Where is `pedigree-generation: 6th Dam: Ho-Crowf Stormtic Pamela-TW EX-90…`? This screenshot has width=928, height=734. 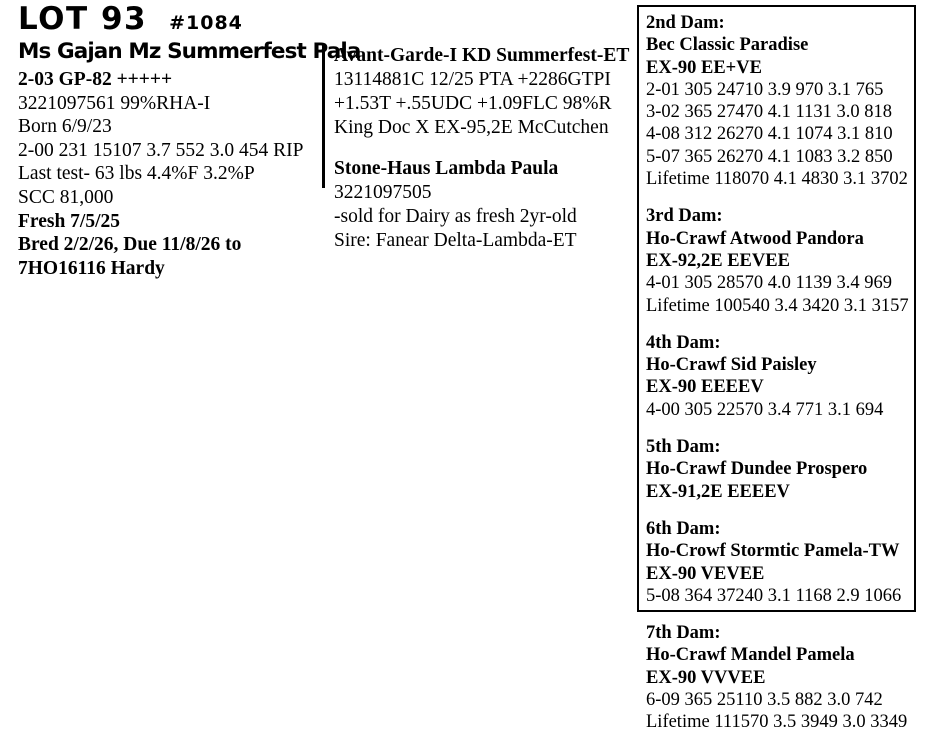 pedigree-generation: 6th Dam: Ho-Crowf Stormtic Pamela-TW EX-90… is located at coordinates (780, 562).